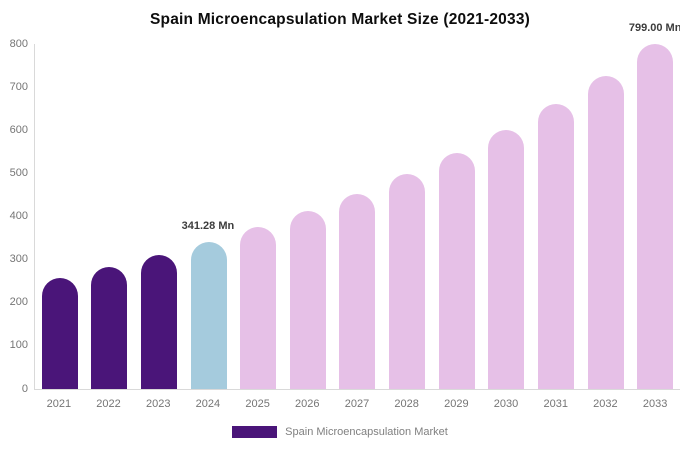  What do you see at coordinates (18, 302) in the screenshot?
I see `y-tick-label: 200` at bounding box center [18, 302].